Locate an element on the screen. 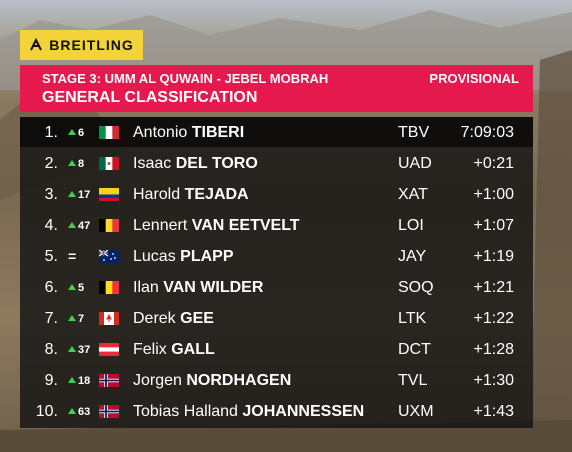 This screenshot has height=452, width=572. rider-name: Lennert VAN EETVELT is located at coordinates (216, 226).